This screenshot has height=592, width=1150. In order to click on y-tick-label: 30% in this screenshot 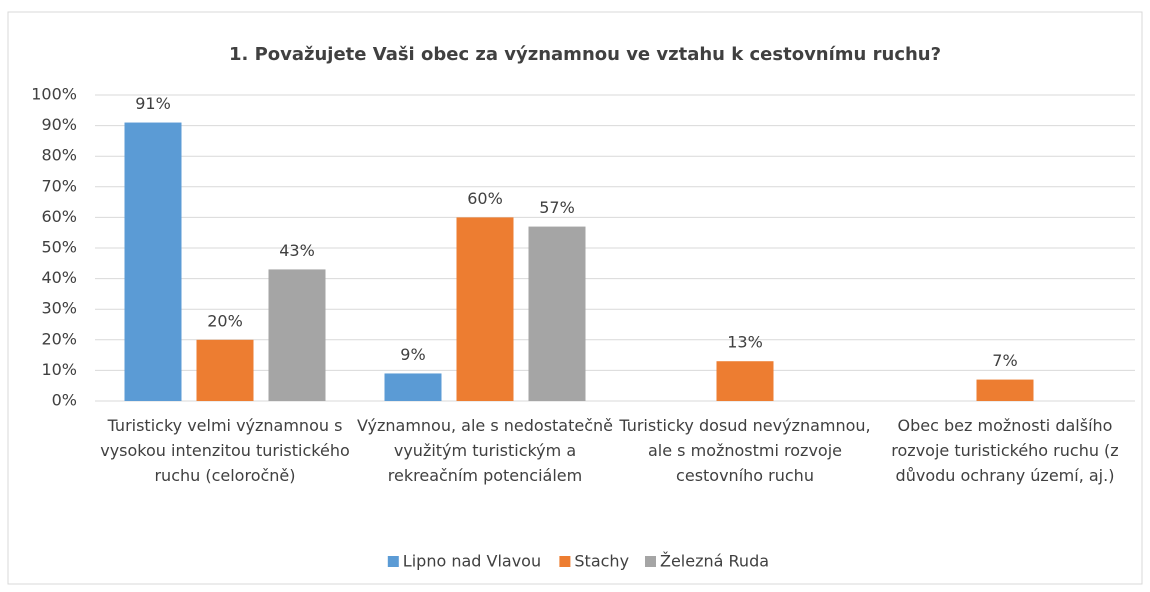, I will do `click(59, 308)`.